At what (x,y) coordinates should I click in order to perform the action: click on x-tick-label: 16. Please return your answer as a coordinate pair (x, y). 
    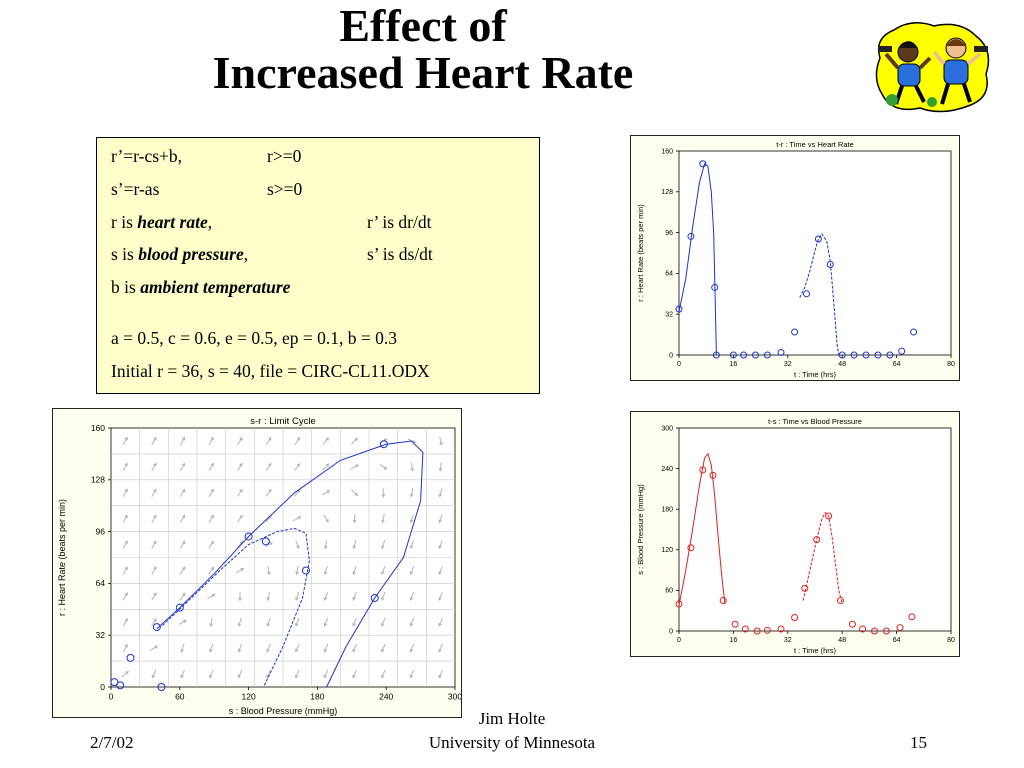
    Looking at the image, I should click on (734, 364).